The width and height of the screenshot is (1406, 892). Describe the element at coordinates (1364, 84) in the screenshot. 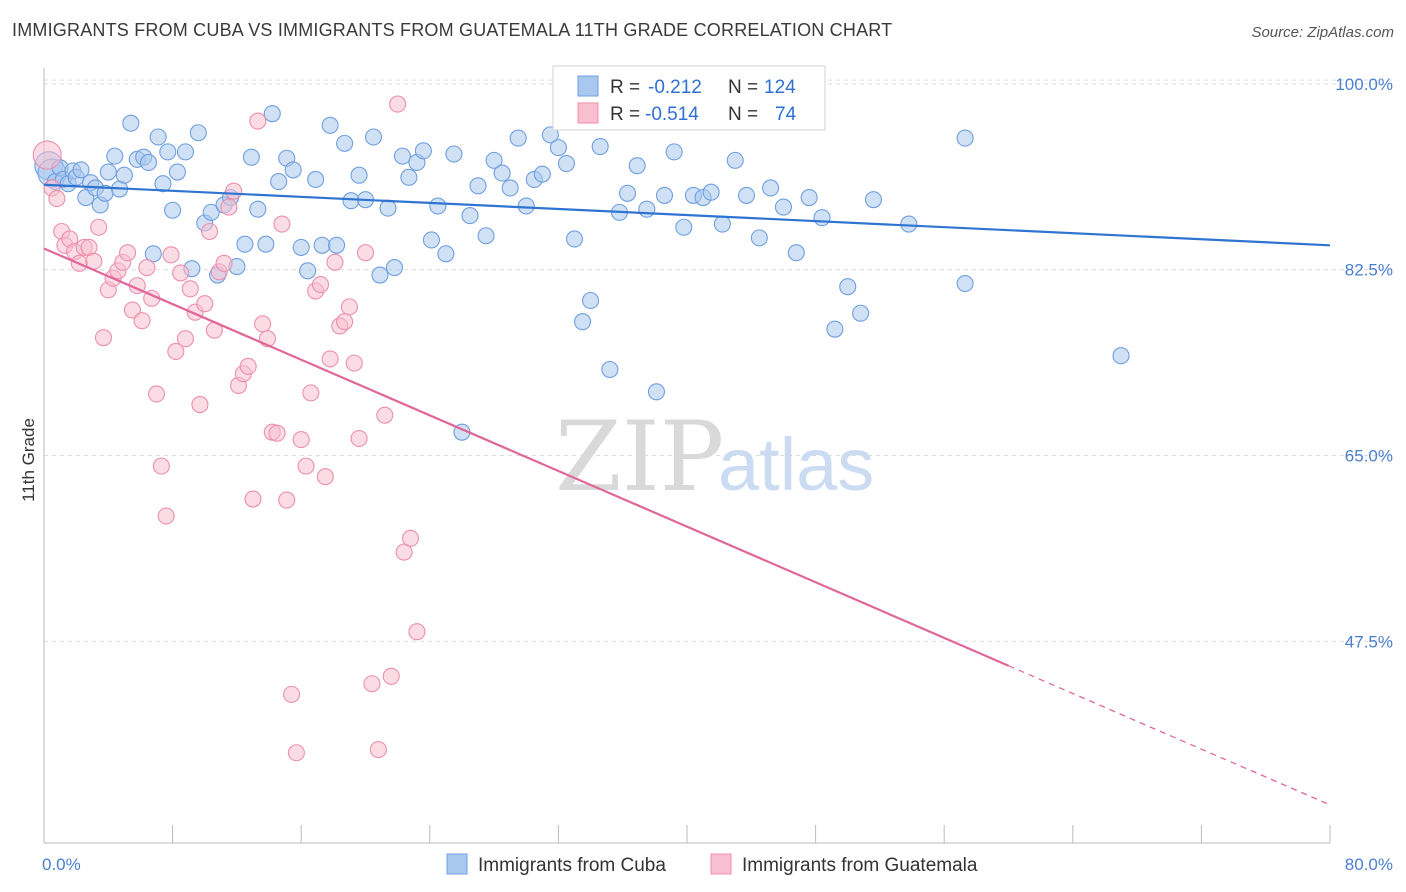

I see `y-tick-label: 100.0%` at that location.